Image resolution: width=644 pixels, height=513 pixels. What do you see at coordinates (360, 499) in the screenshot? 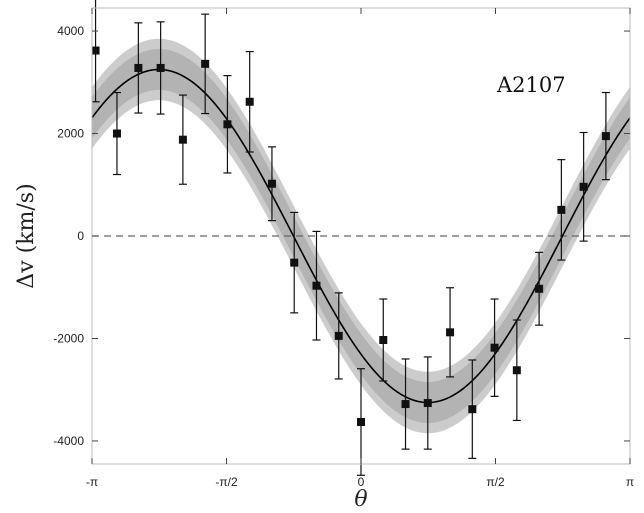
I see `x-axis-label: θ` at bounding box center [360, 499].